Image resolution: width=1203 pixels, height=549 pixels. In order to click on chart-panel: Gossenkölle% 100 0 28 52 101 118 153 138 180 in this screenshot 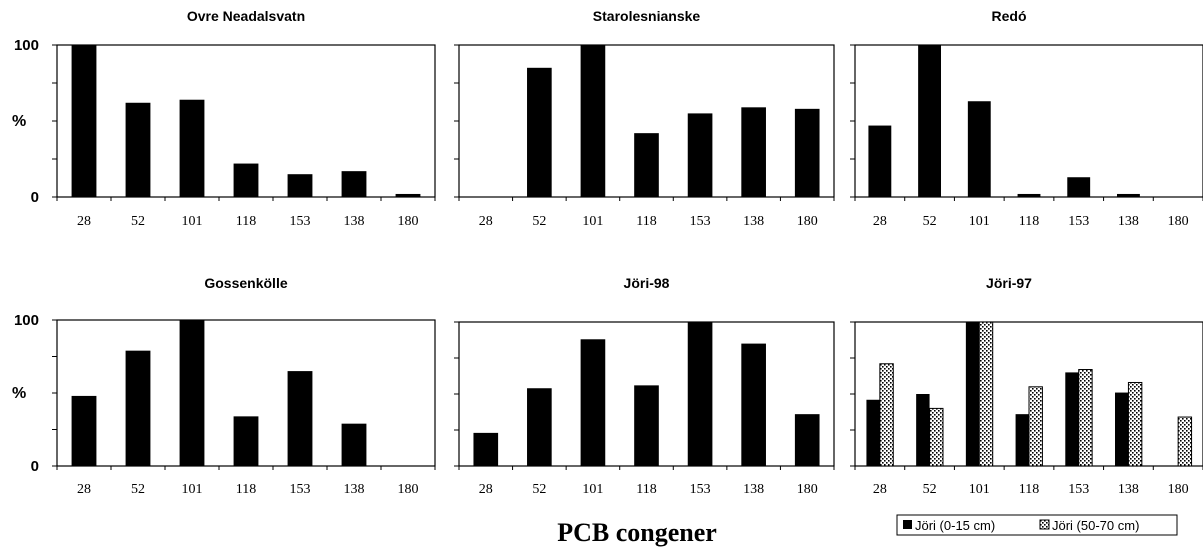, I will do `click(224, 386)`.